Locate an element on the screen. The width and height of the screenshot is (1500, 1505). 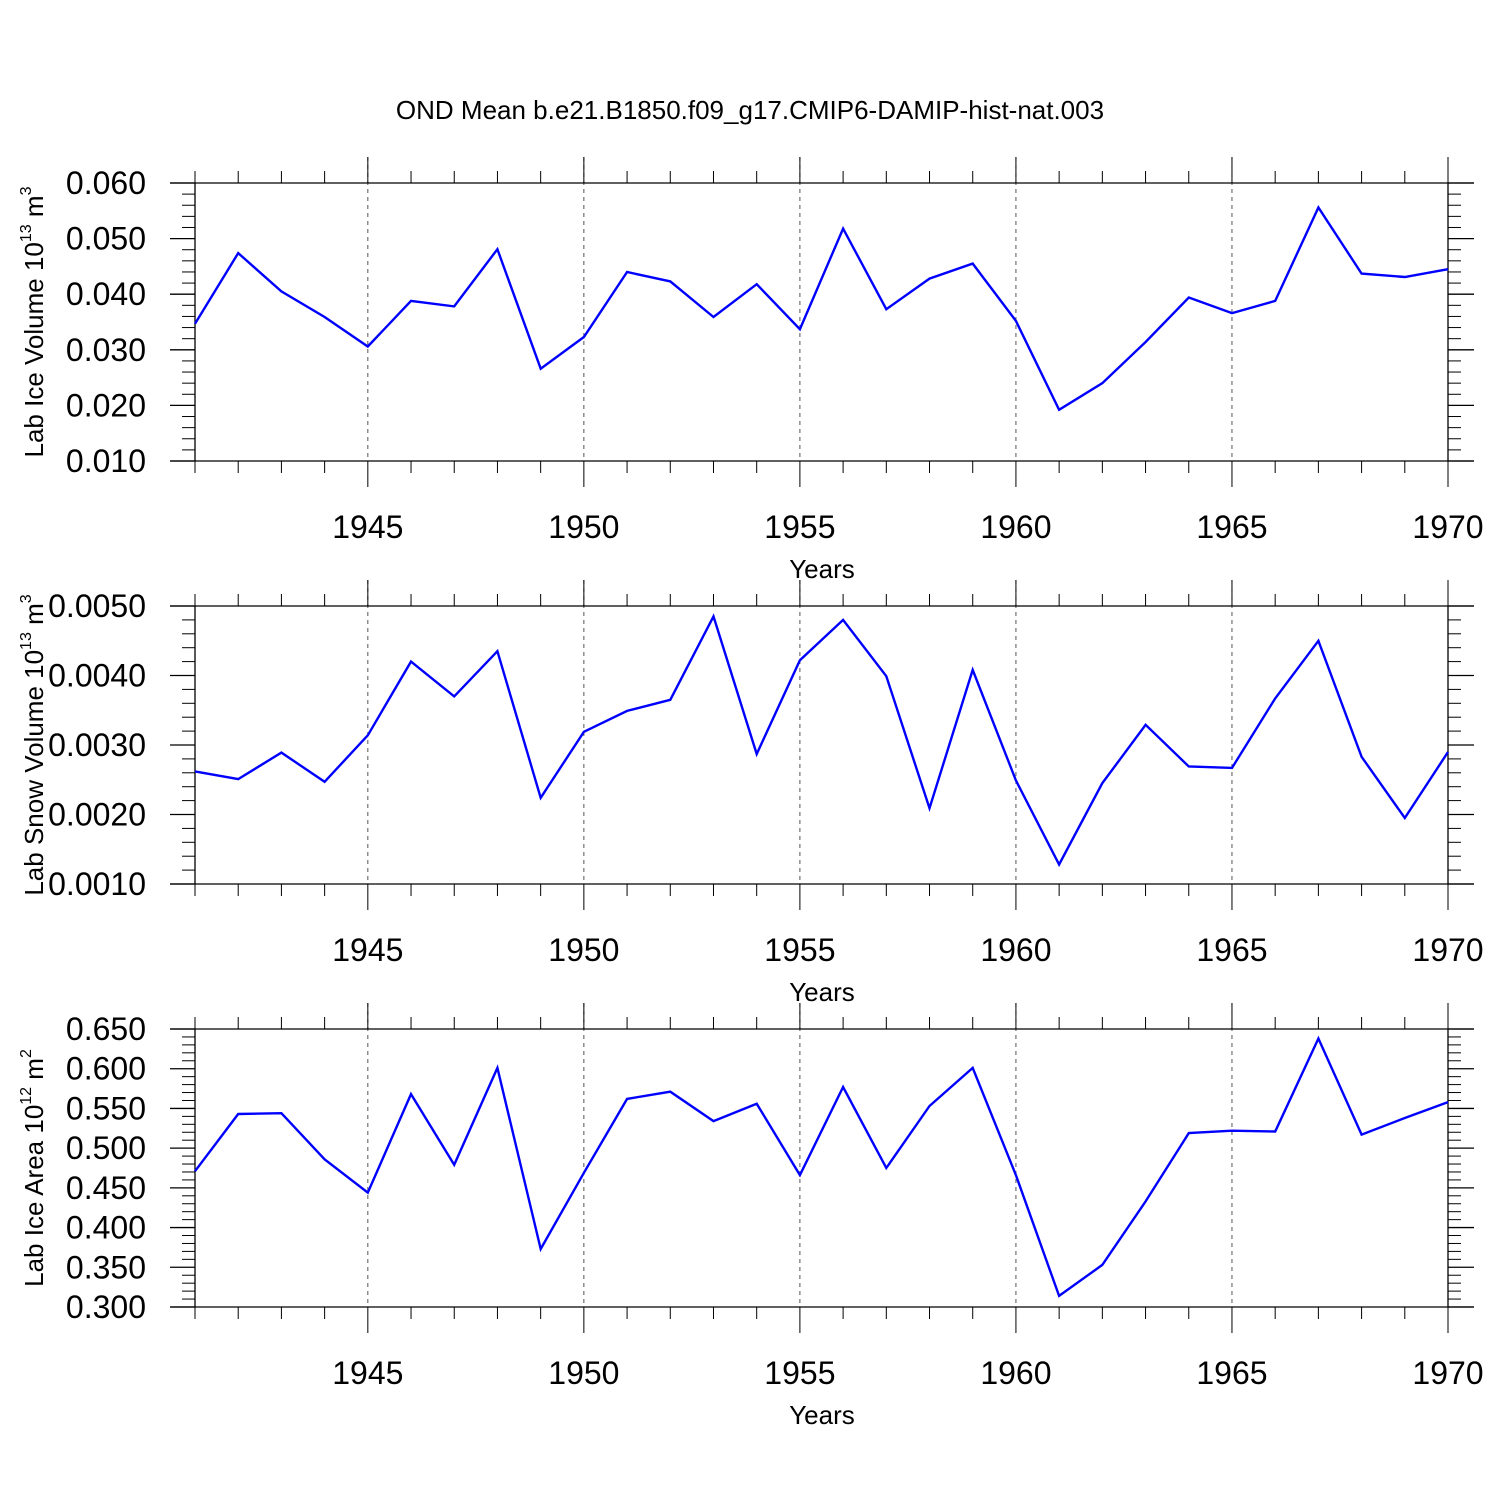
y-axis-title-exponent: 13 is located at coordinates (26, 233).